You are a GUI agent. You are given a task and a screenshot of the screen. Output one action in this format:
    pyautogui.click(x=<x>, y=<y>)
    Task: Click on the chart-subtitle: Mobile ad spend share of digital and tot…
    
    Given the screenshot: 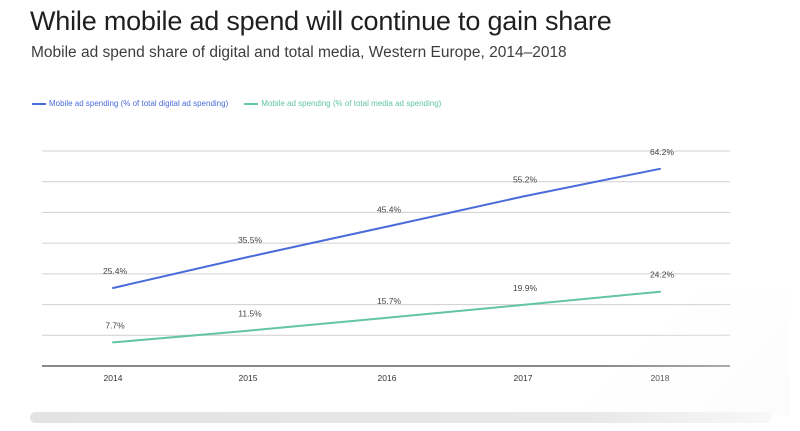 What is the action you would take?
    pyautogui.click(x=299, y=52)
    